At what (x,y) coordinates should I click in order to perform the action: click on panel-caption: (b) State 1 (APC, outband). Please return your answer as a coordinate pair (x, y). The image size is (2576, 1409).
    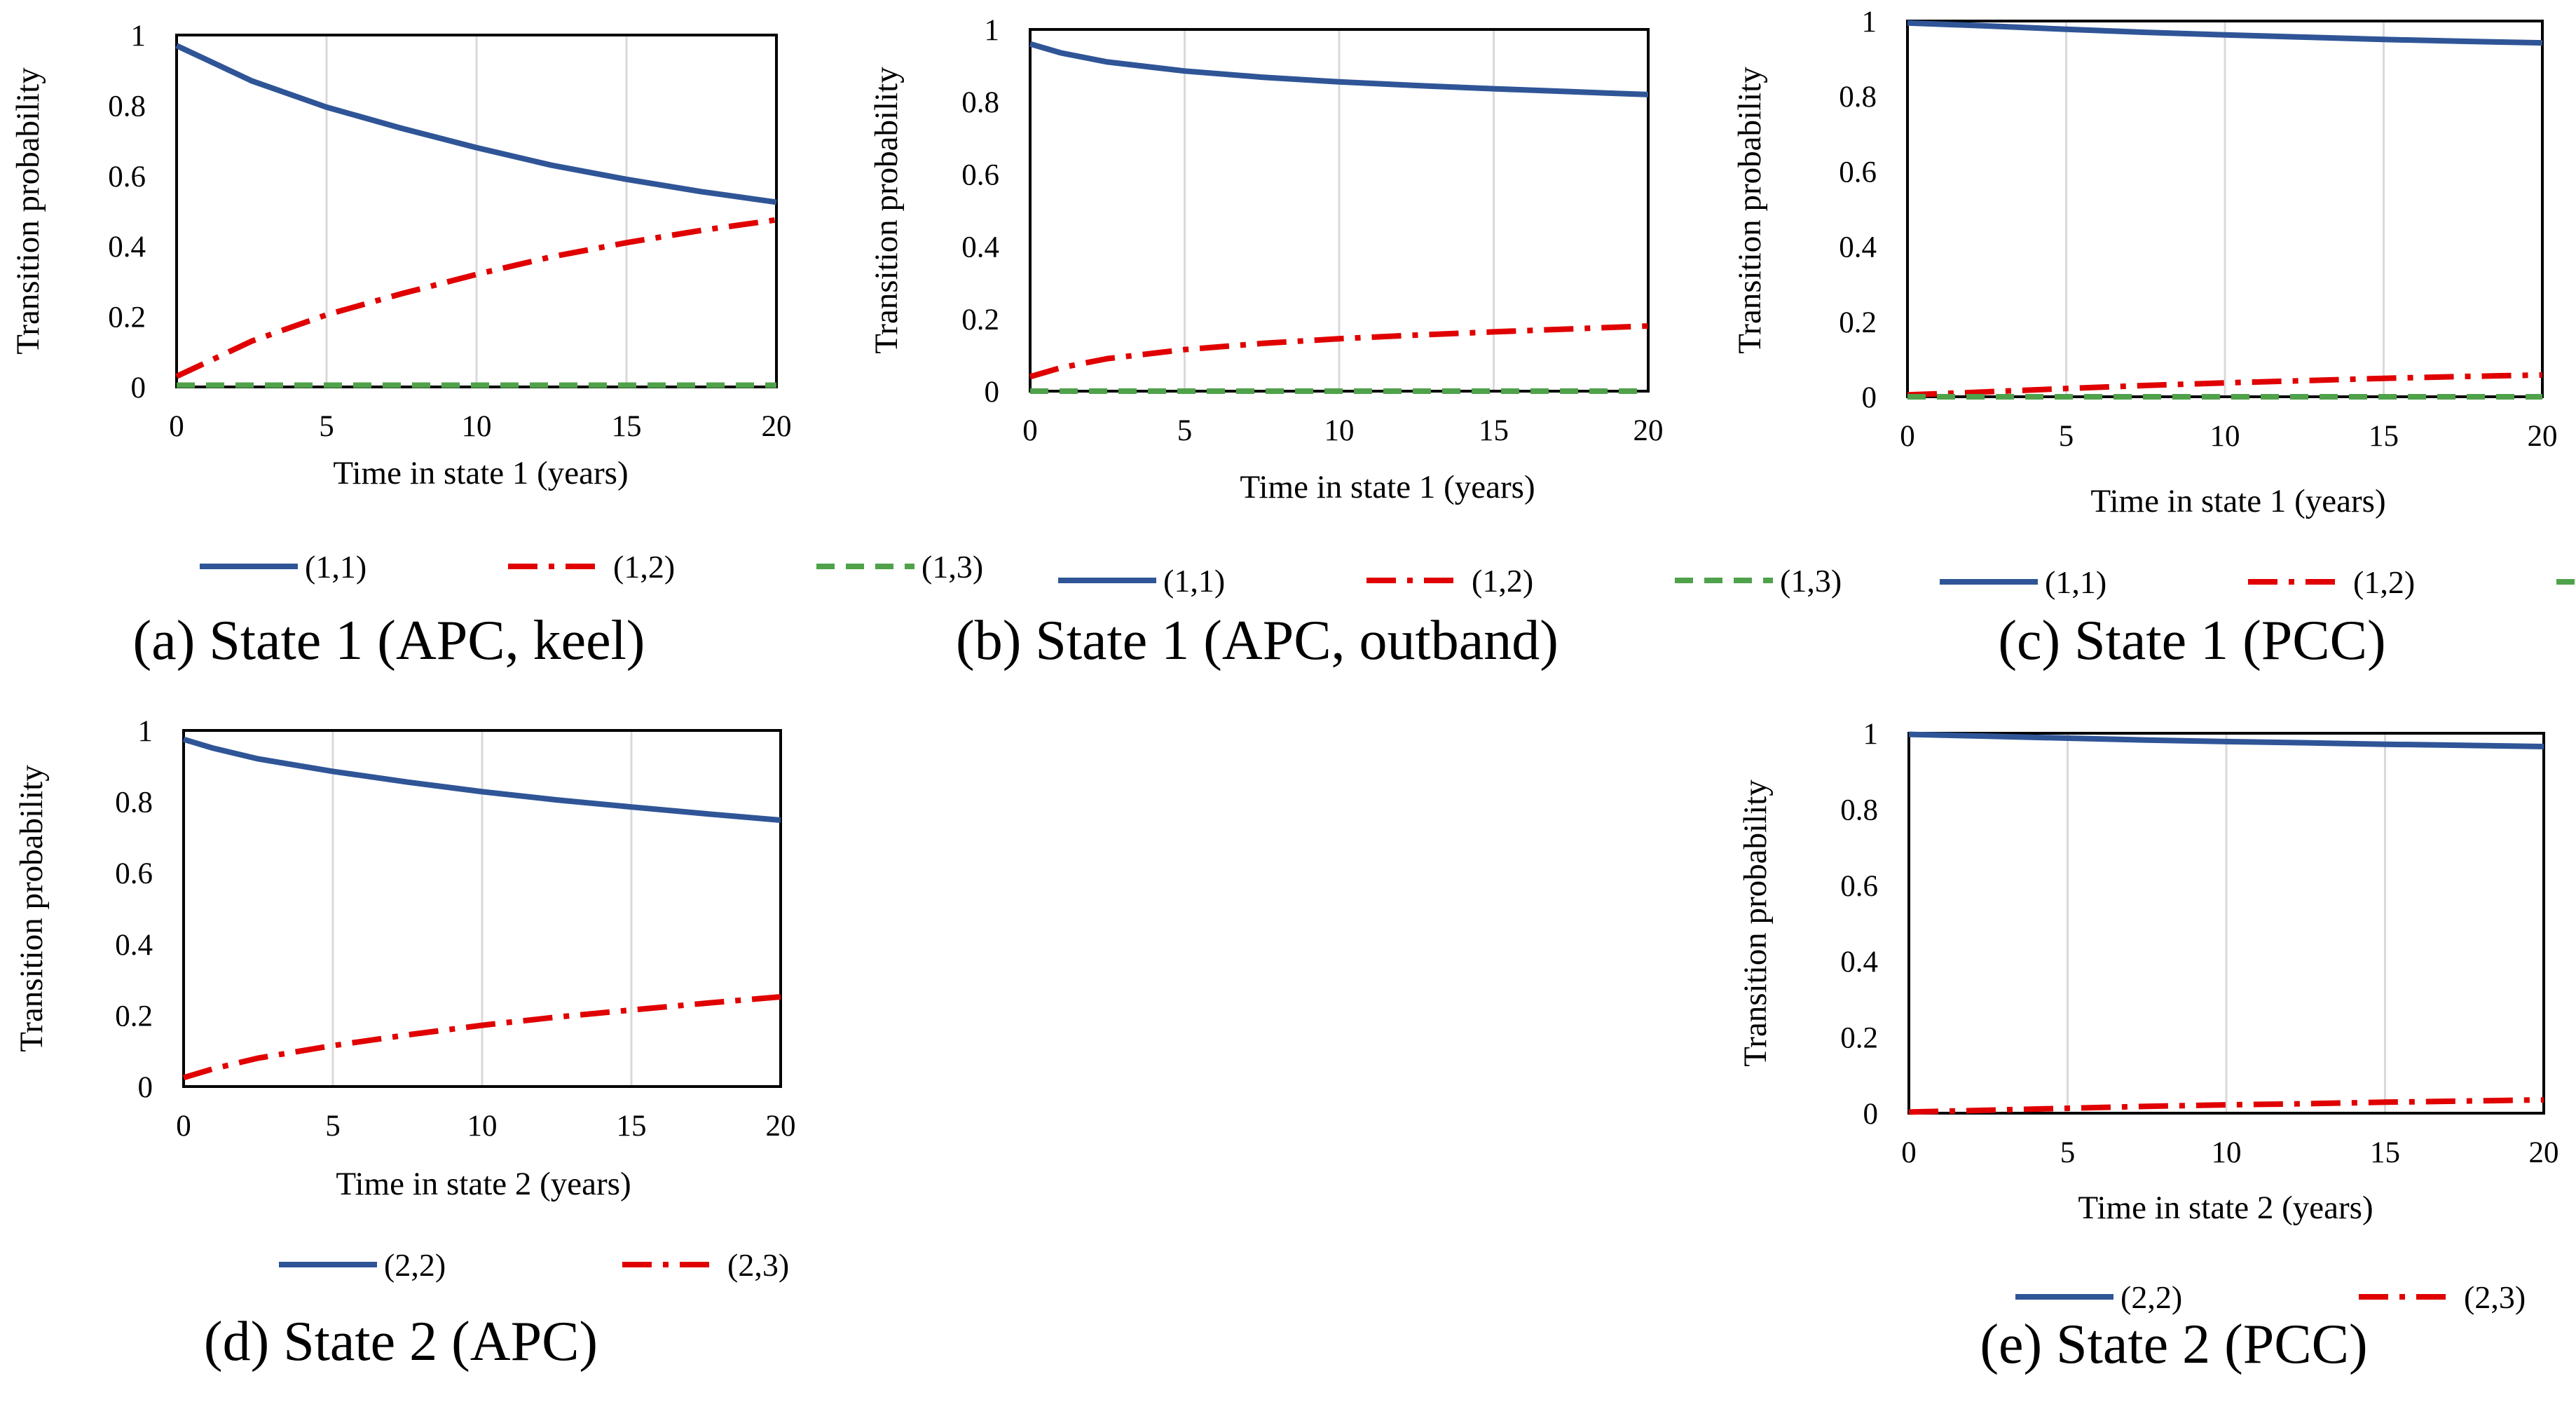
    Looking at the image, I should click on (1257, 641).